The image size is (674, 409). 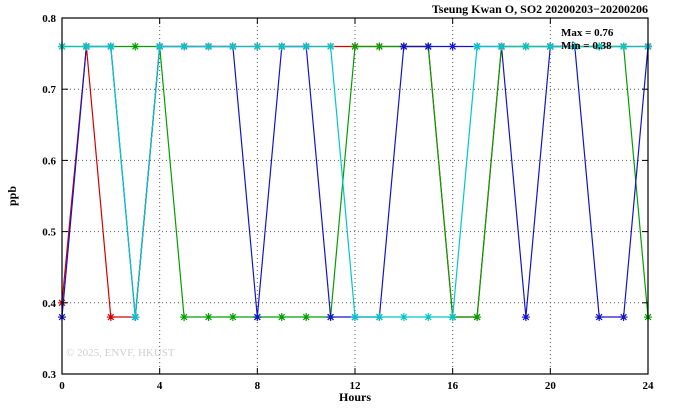 What do you see at coordinates (49, 375) in the screenshot?
I see `y-tick-label: 0.3` at bounding box center [49, 375].